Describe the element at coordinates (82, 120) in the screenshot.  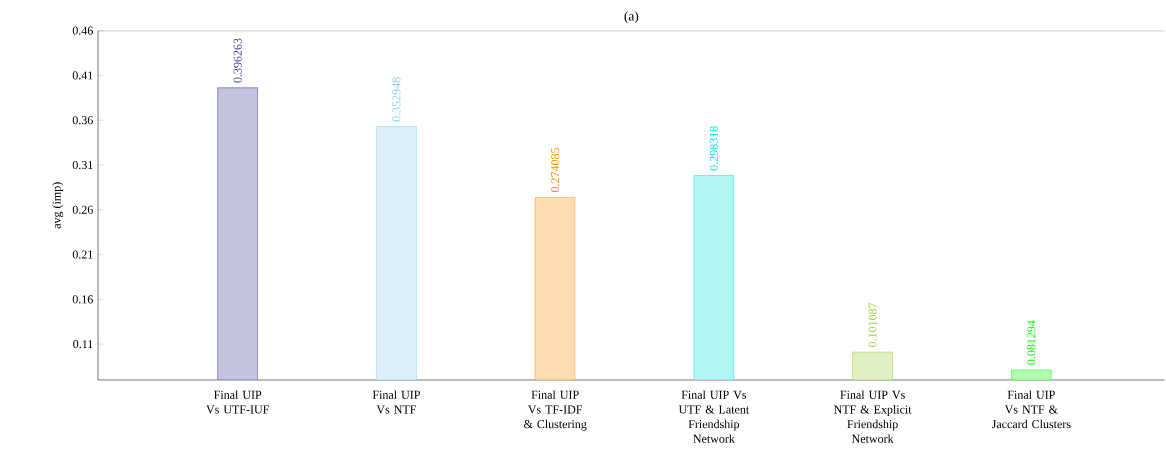
I see `y-tick-label: 0.36` at that location.